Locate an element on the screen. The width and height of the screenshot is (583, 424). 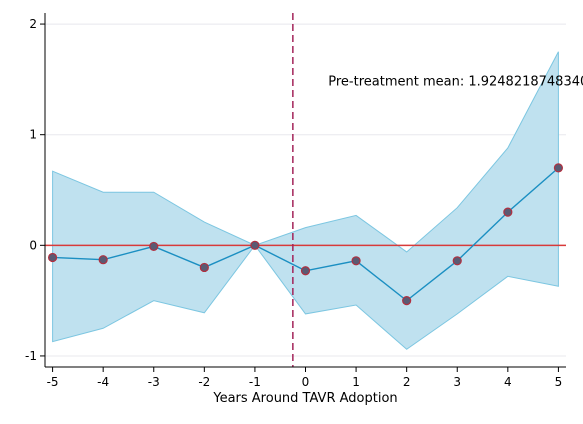
x-axis-ticks: -5 -4 -3 -2 -1 0 1 2 3 4 5 is located at coordinates (305, 378).